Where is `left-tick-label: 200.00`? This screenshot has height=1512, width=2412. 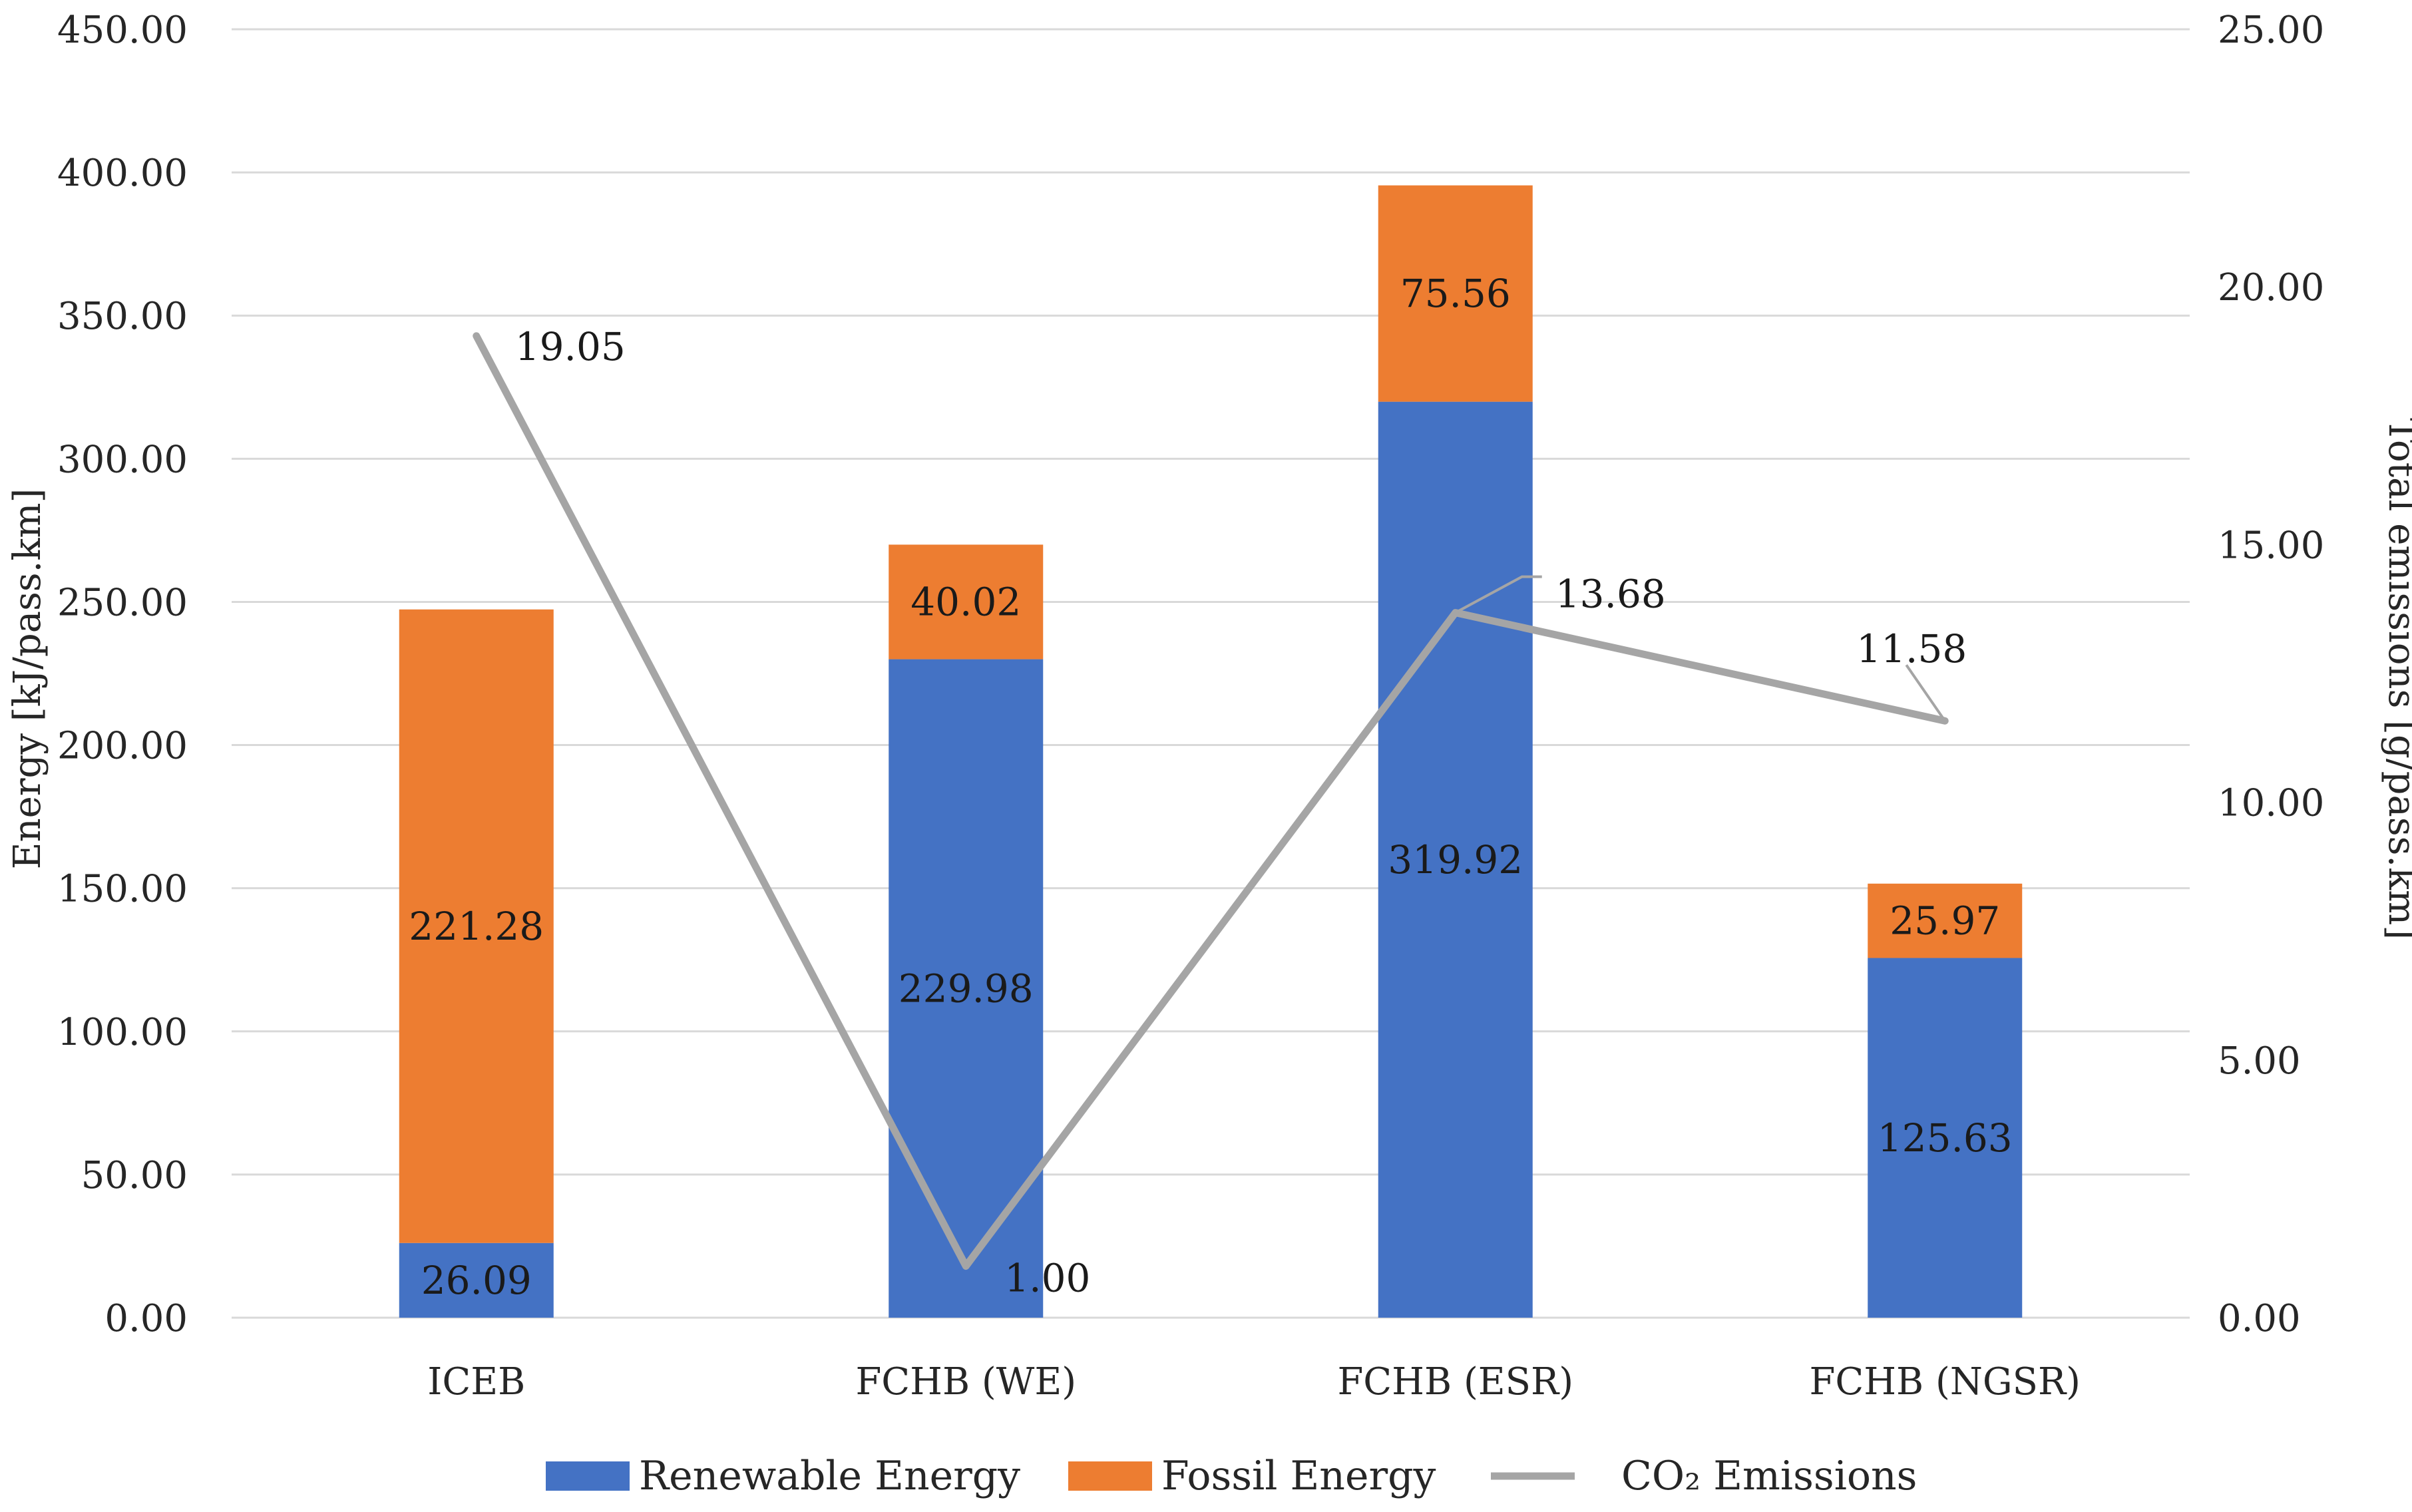
left-tick-label: 200.00 is located at coordinates (122, 746).